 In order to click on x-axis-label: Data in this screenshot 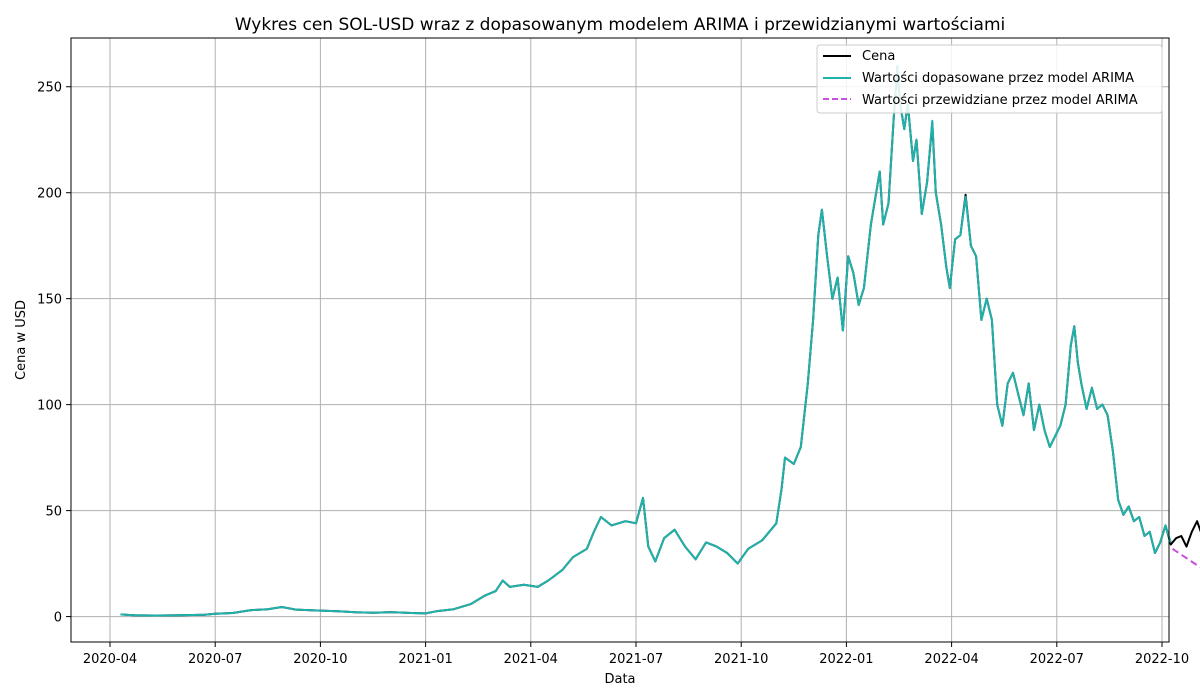, I will do `click(619, 679)`.